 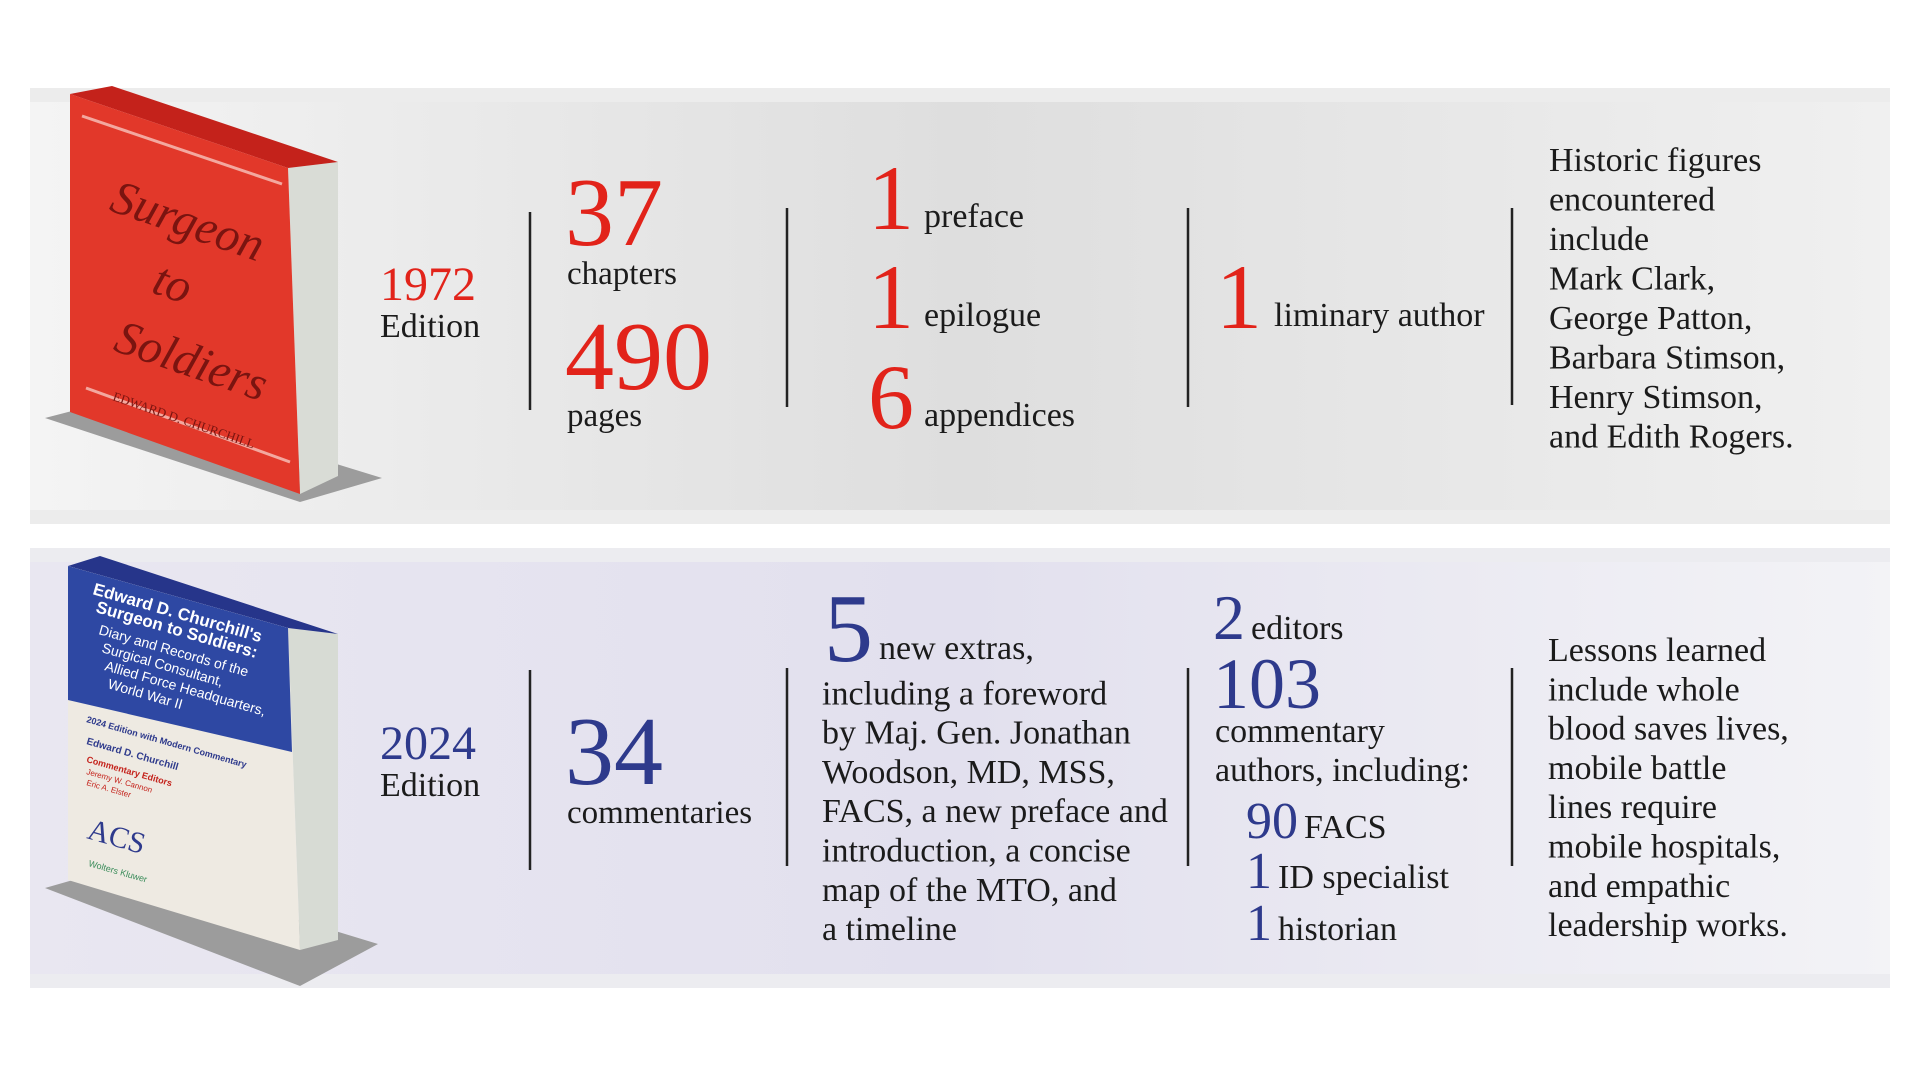 I want to click on note-line: and empathic, so click(x=1639, y=886).